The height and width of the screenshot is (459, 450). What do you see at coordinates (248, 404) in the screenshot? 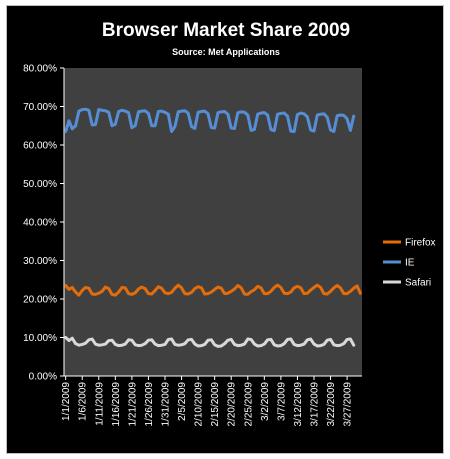
I see `x-tick-label: 2/25/2009` at bounding box center [248, 404].